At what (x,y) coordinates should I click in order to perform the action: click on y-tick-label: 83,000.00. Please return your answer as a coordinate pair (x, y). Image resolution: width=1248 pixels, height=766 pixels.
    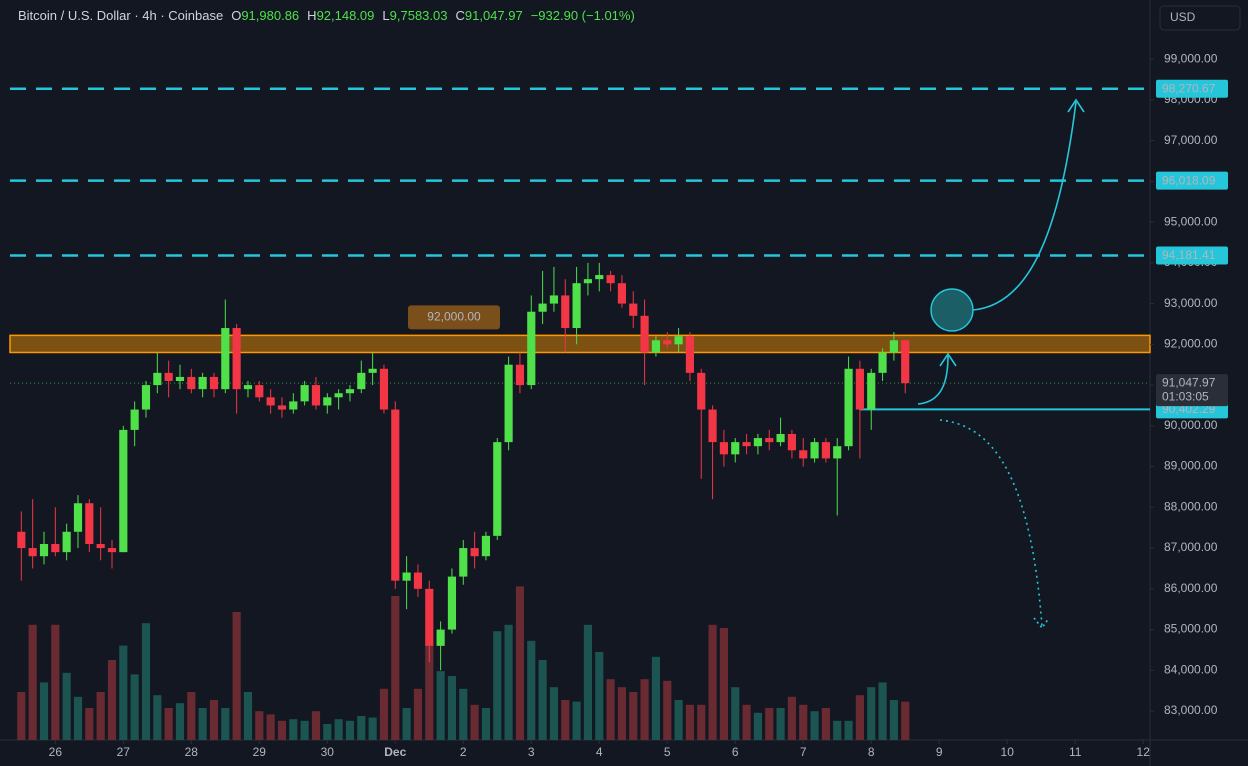
    Looking at the image, I should click on (1191, 710).